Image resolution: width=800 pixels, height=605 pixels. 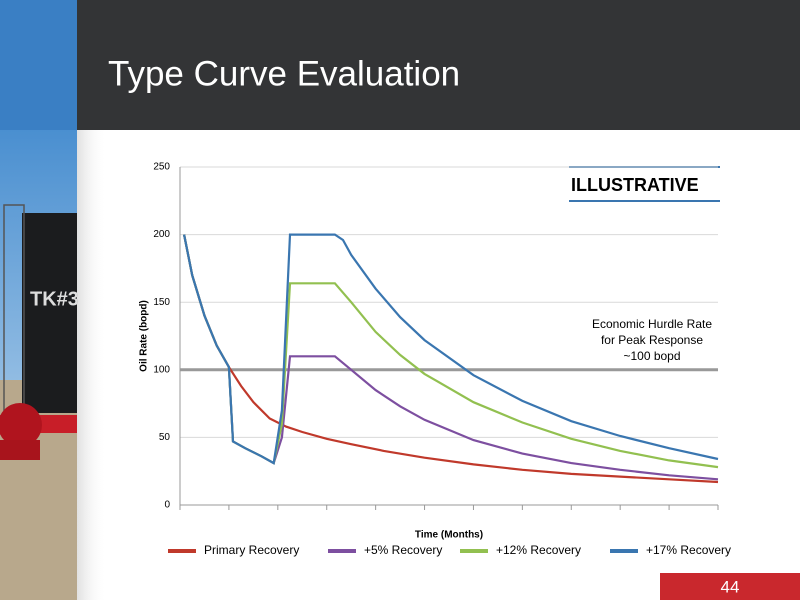 What do you see at coordinates (165, 437) in the screenshot?
I see `y-tick-label: 50` at bounding box center [165, 437].